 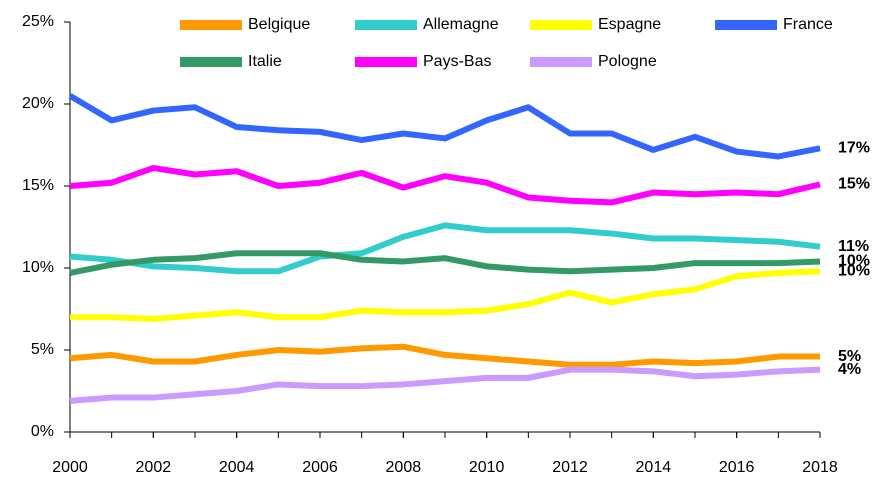 What do you see at coordinates (404, 467) in the screenshot?
I see `x-tick-label: 2008` at bounding box center [404, 467].